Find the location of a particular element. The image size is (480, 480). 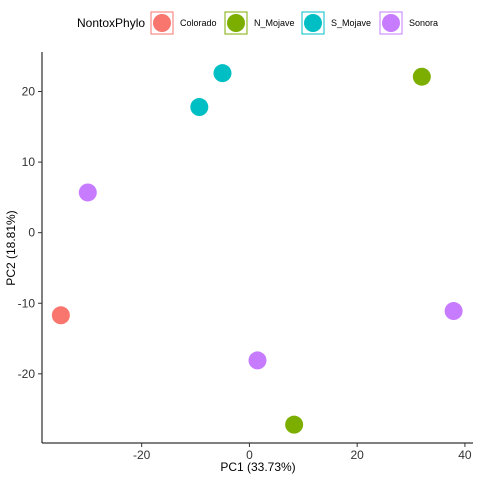

y-axis-ticks: -20 -10 0 10 20 is located at coordinates (30, 233).